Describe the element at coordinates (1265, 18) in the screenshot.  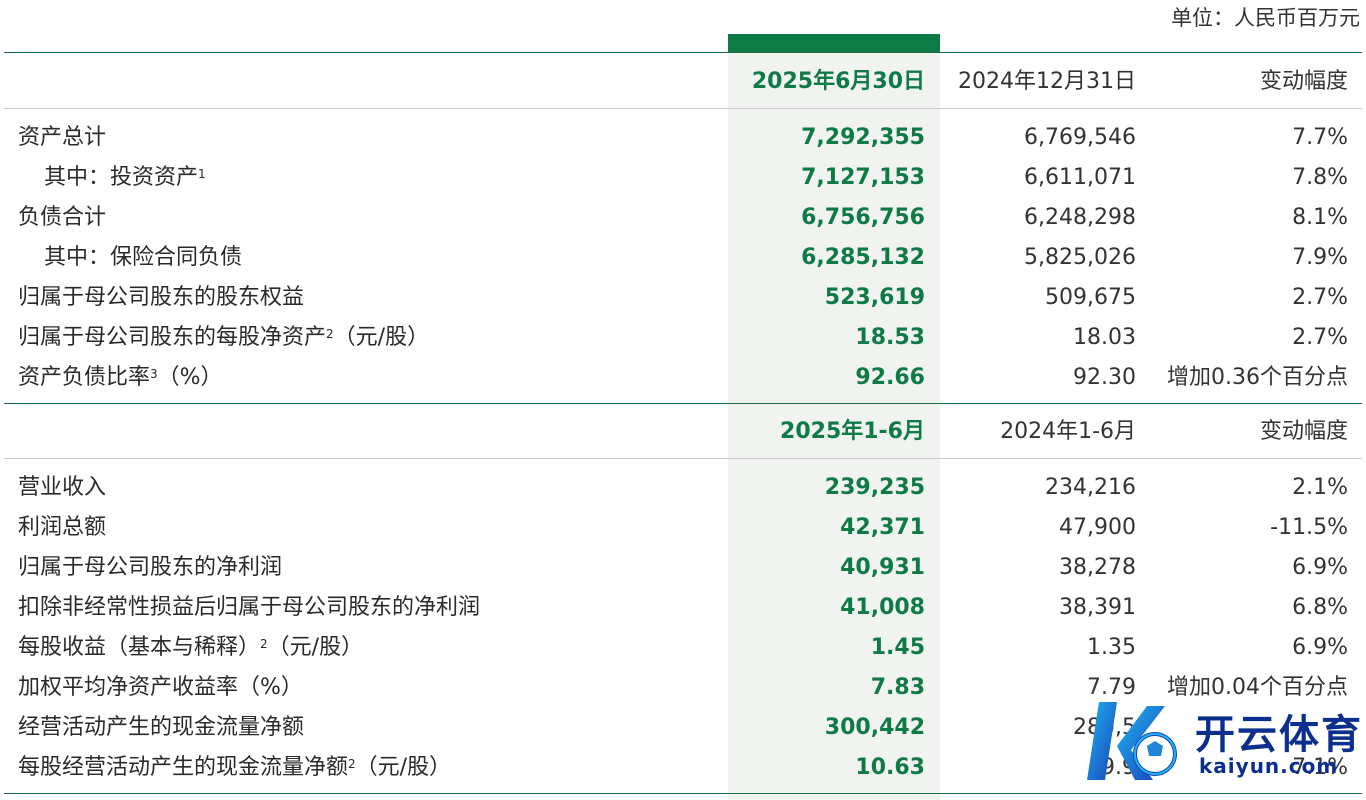
I see `unit-label: 单位：人民币百万元` at that location.